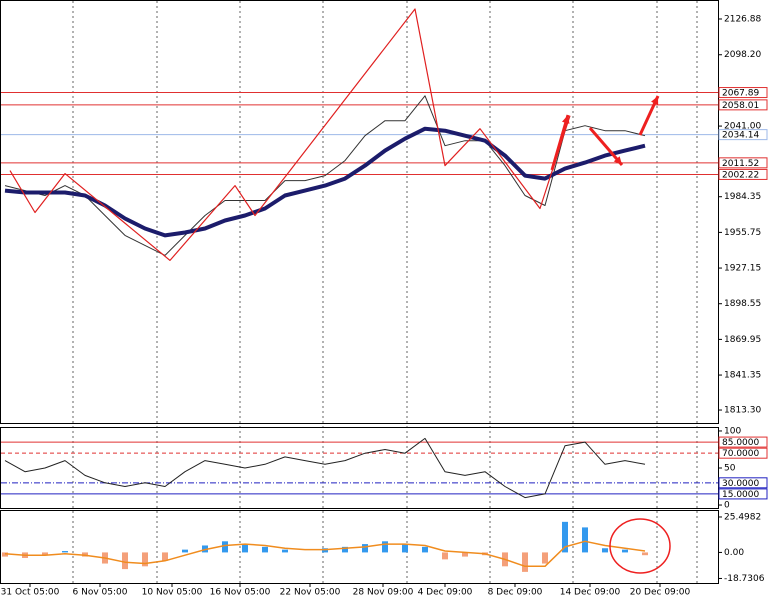 This screenshot has height=600, width=770. Describe the element at coordinates (742, 197) in the screenshot. I see `y-tick-label: 1984.35` at that location.